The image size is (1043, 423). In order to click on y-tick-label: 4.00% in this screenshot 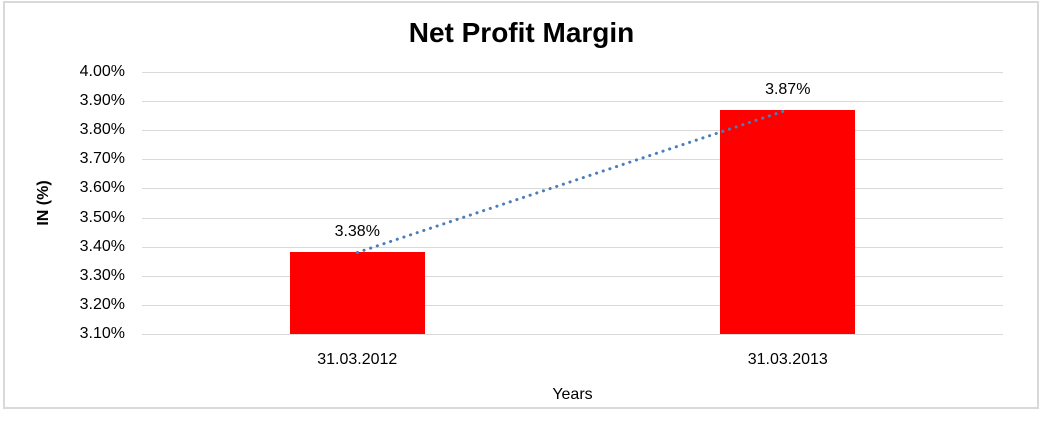, I will do `click(102, 71)`.